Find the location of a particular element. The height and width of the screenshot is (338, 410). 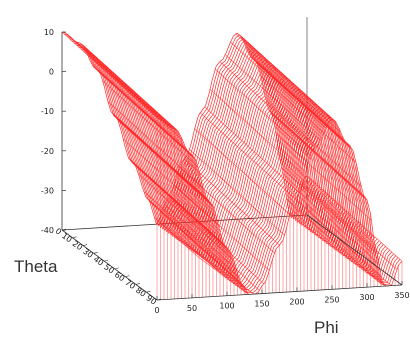

theta-tick-label: 70 is located at coordinates (130, 284).